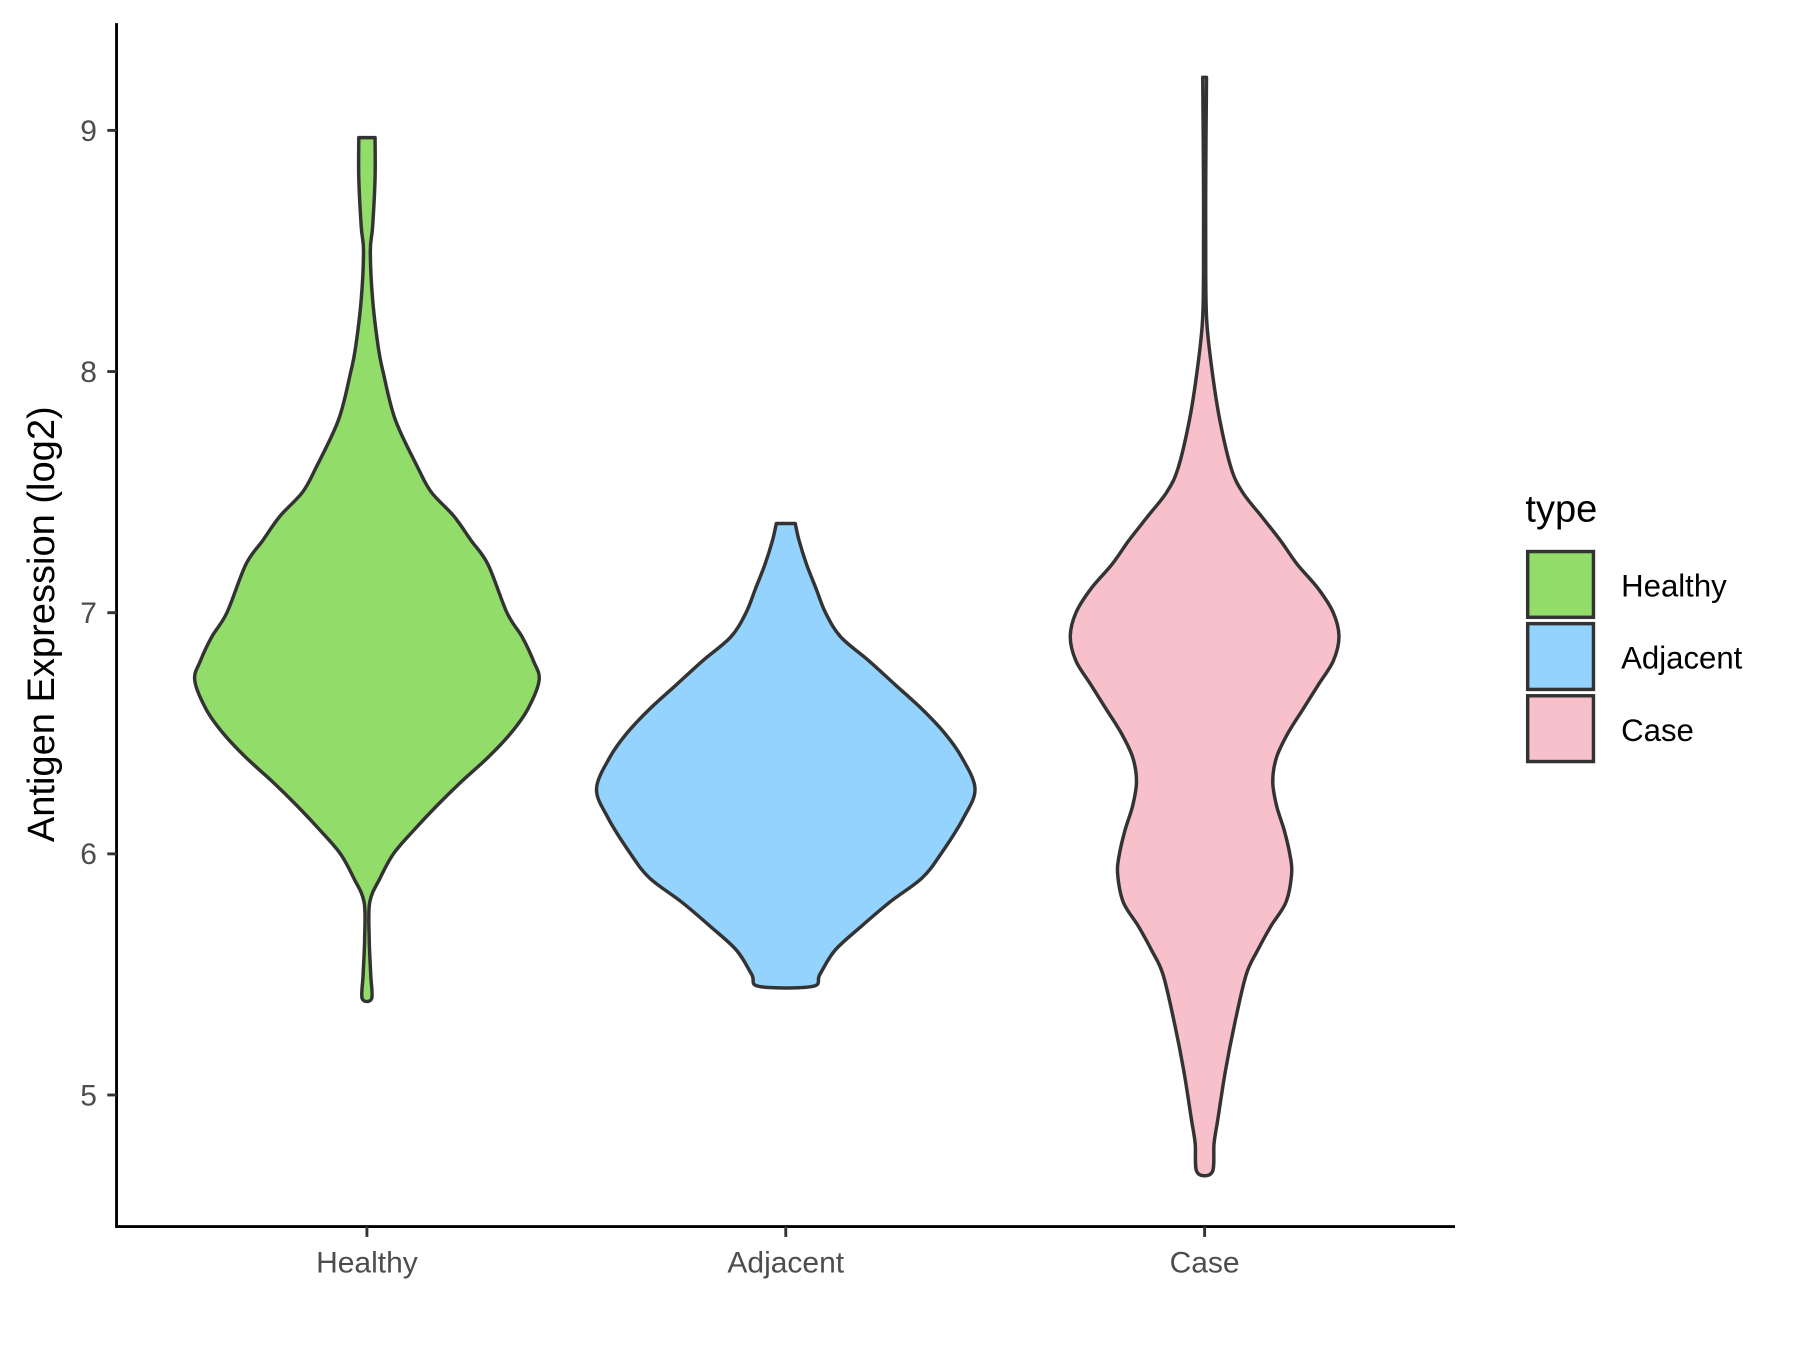 The height and width of the screenshot is (1350, 1800). I want to click on y-ticks: 5 6 7 8 9, so click(98, 613).